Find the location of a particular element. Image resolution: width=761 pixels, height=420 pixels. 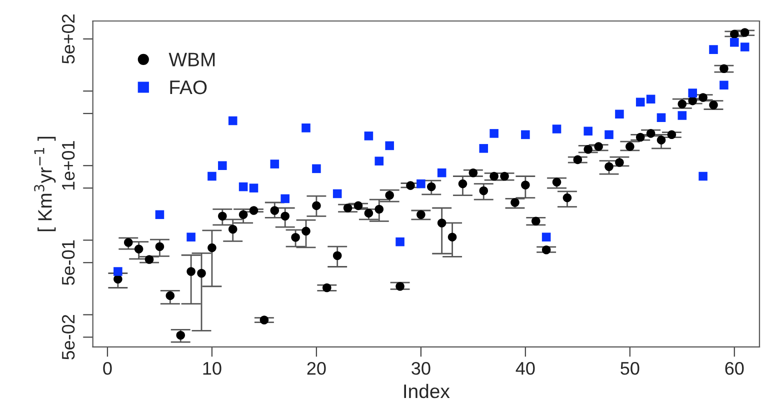

legend-label: FAO is located at coordinates (188, 87).